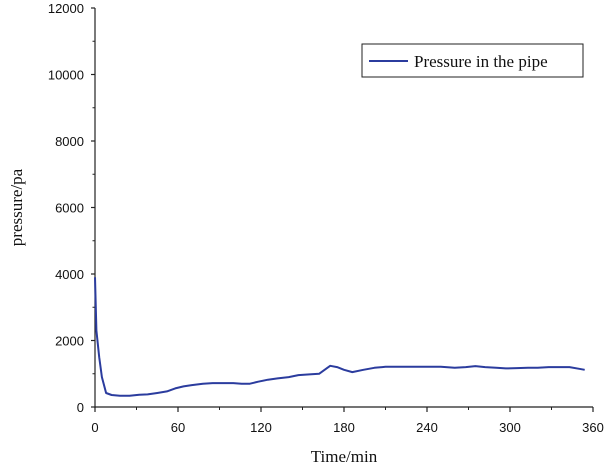 This screenshot has width=605, height=470. I want to click on y-tick-label: 6000, so click(69, 208).